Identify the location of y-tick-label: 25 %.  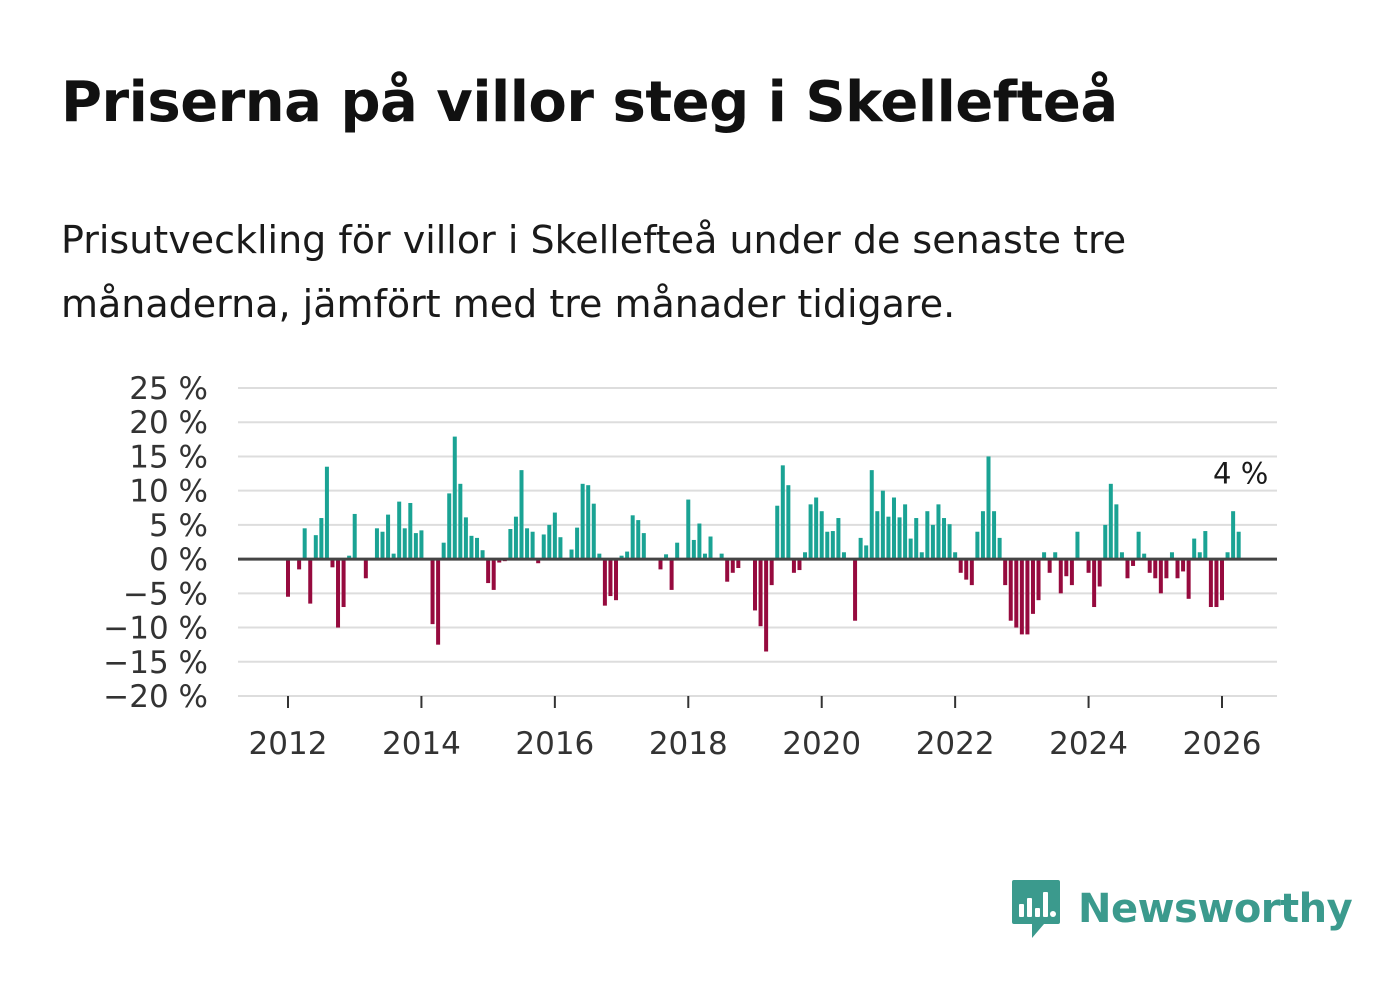
(168, 389).